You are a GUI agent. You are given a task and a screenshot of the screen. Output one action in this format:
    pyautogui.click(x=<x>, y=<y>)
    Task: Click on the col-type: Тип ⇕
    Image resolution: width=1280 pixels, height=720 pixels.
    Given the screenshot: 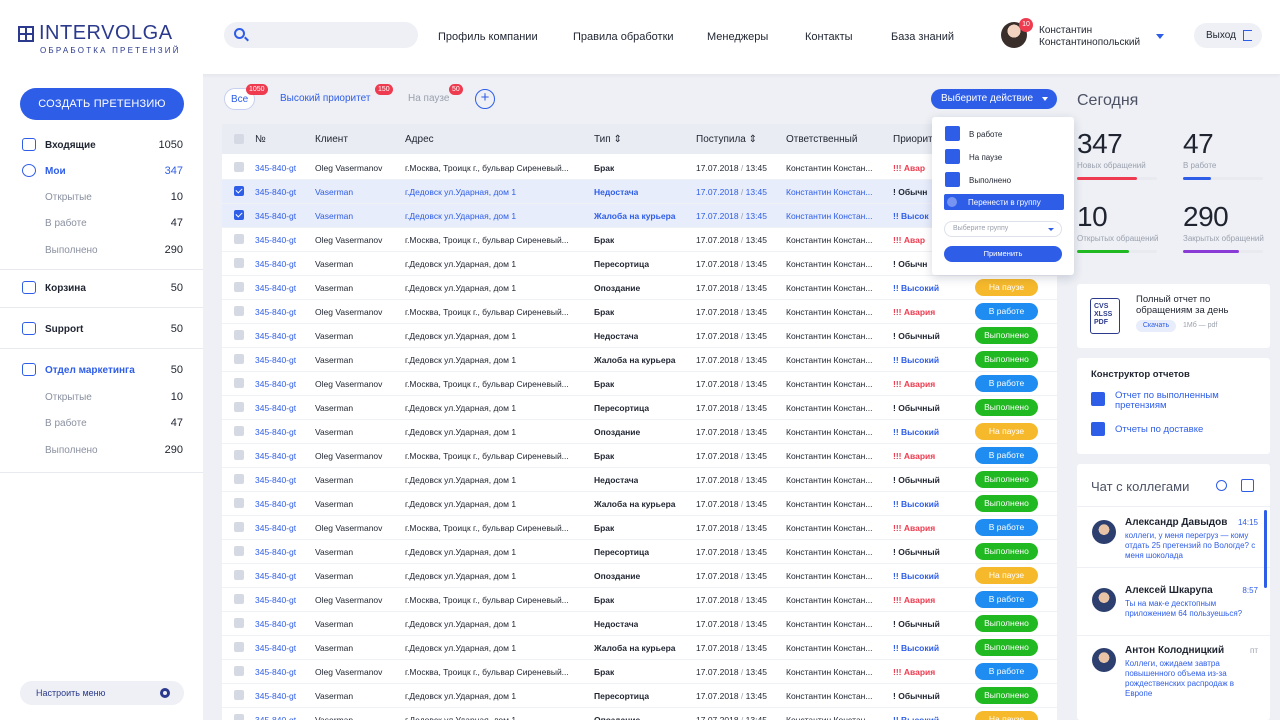 What is the action you would take?
    pyautogui.click(x=608, y=139)
    